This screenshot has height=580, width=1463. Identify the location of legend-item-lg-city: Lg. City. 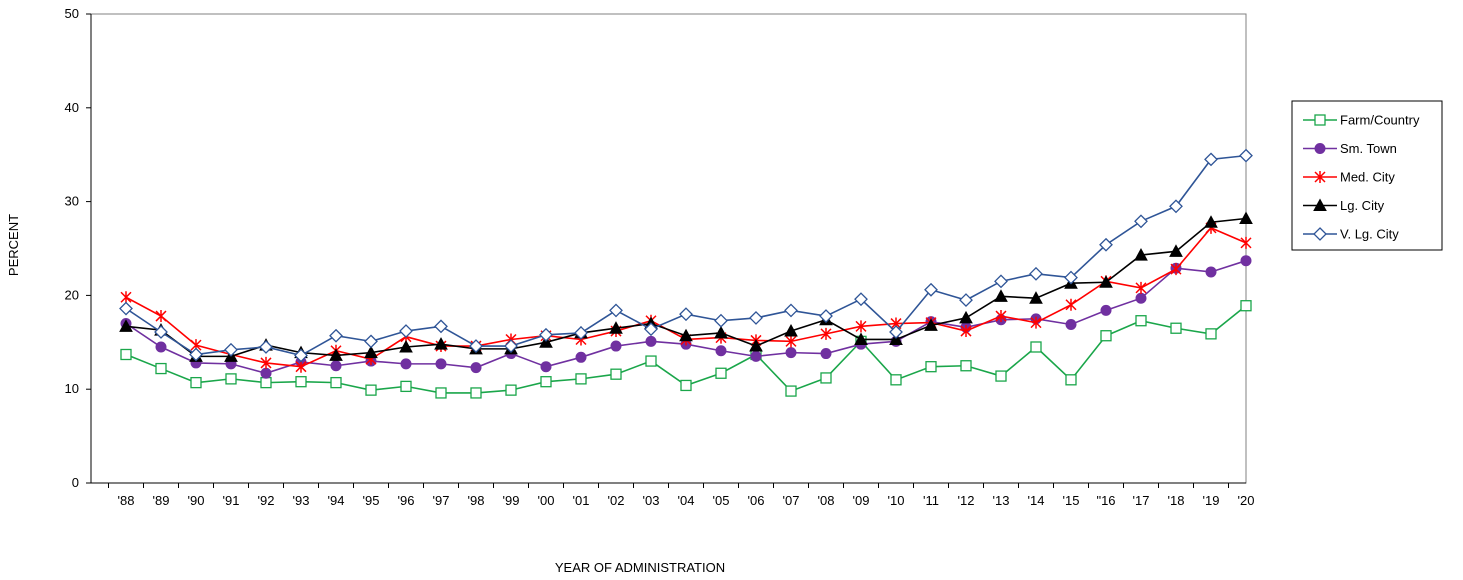
(1344, 205).